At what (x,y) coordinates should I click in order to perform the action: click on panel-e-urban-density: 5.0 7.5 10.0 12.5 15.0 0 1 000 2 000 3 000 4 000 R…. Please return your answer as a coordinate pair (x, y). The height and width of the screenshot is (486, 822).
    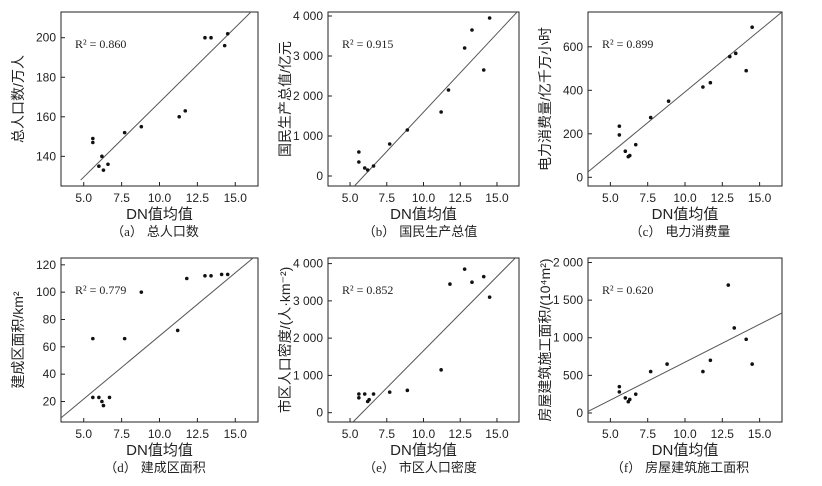
    Looking at the image, I should click on (398, 366).